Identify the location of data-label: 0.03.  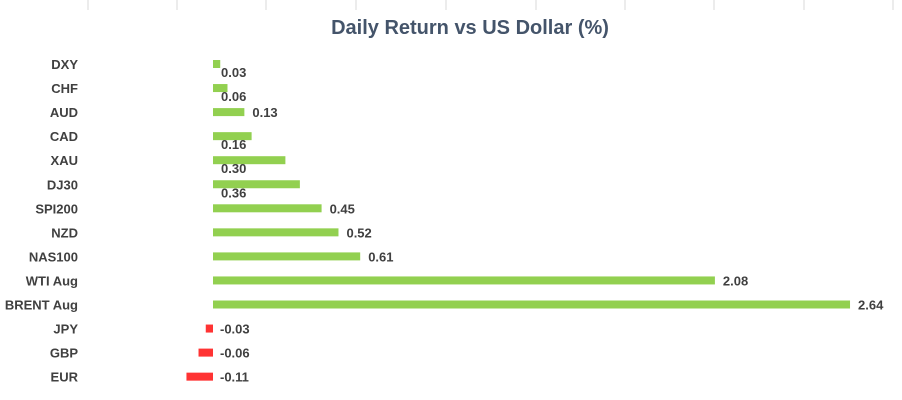
(233, 72).